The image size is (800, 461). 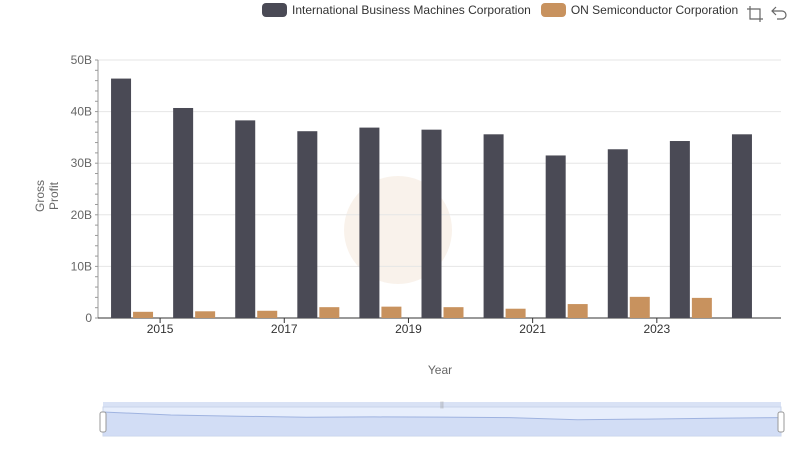 I want to click on legend-swatch-ibm, so click(x=274, y=10).